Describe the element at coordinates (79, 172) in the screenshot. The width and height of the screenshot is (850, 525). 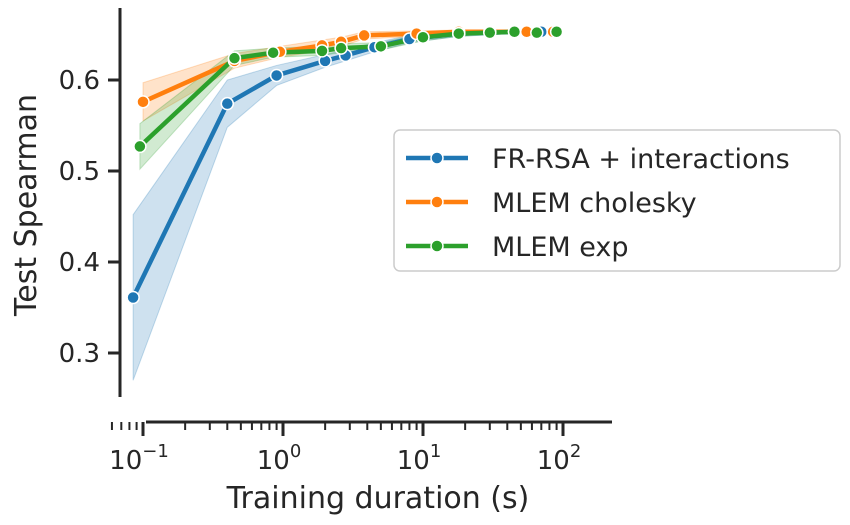
I see `y-tick-label: 0.5` at that location.